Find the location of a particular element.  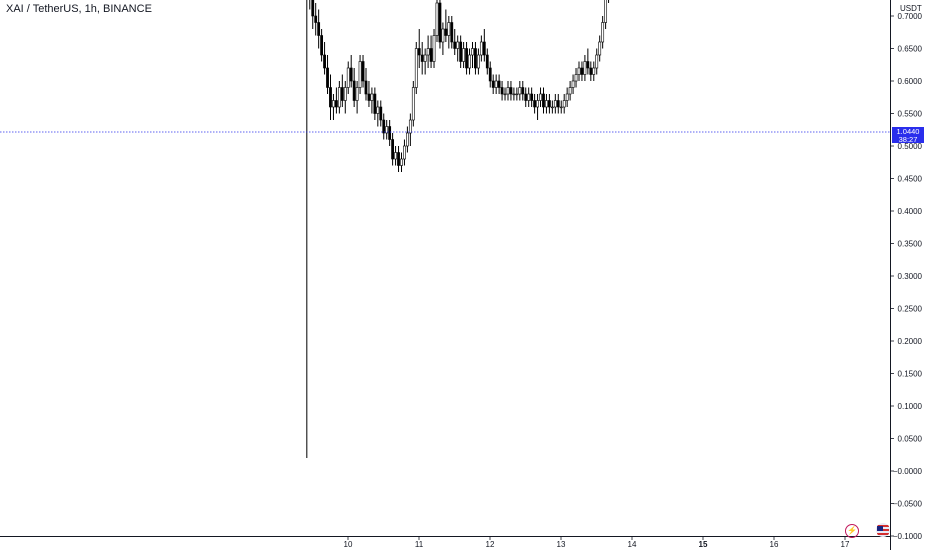

time-axis: 10 11 12 13 14 15 16 17 is located at coordinates (597, 542).